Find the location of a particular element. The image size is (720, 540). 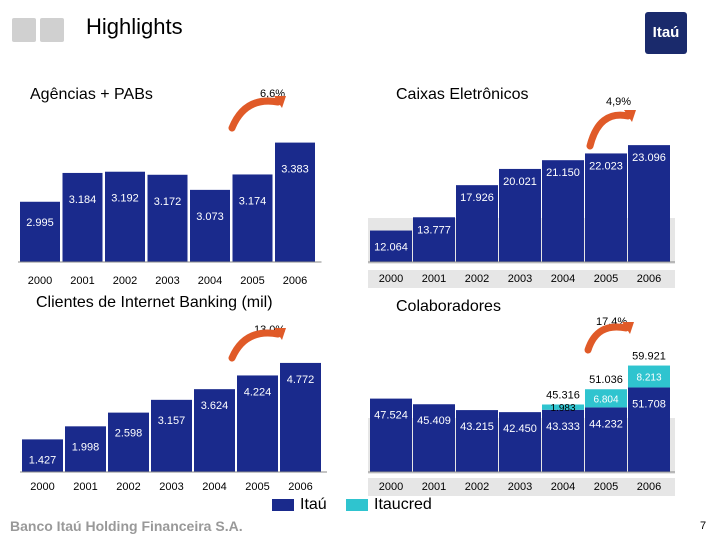

year-axis-band is located at coordinates (521, 279).